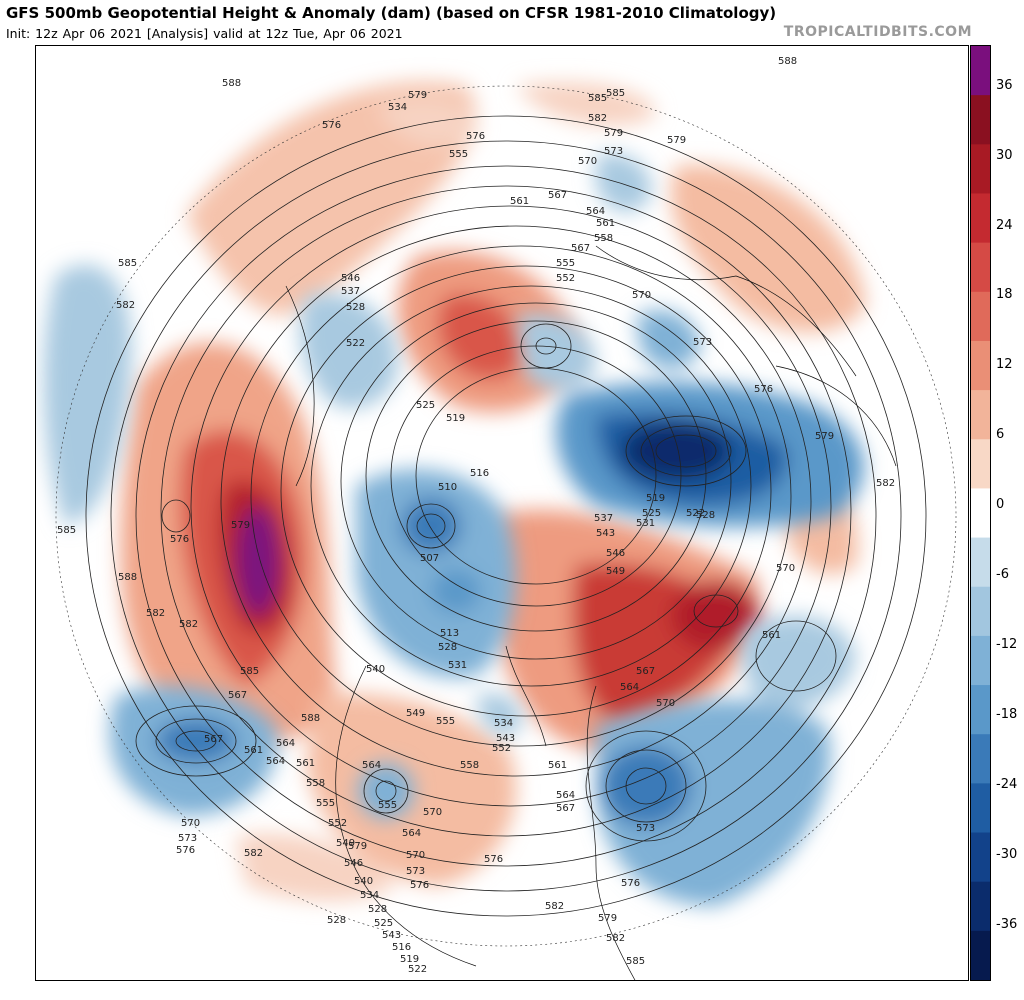 The width and height of the screenshot is (1024, 1000). What do you see at coordinates (603, 238) in the screenshot?
I see `contour-label: 558` at bounding box center [603, 238].